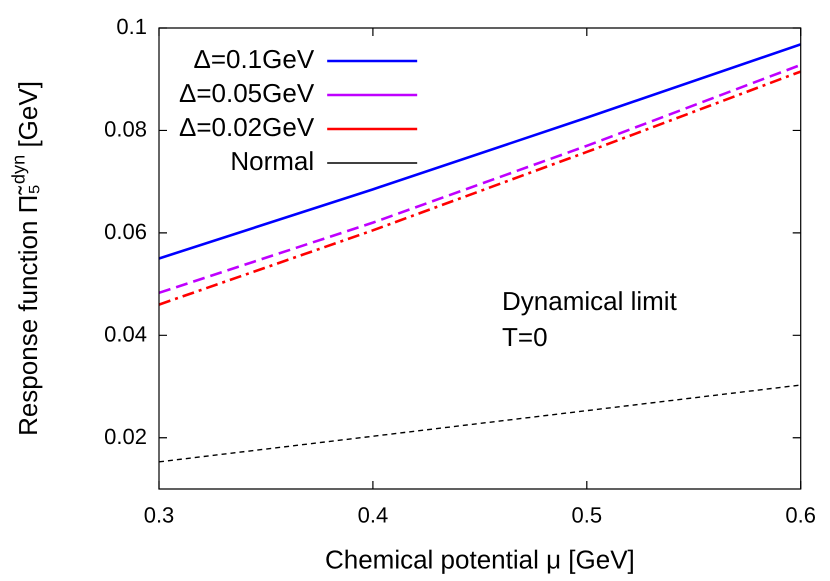  What do you see at coordinates (800, 515) in the screenshot?
I see `x-tick-label: 0.6` at bounding box center [800, 515].